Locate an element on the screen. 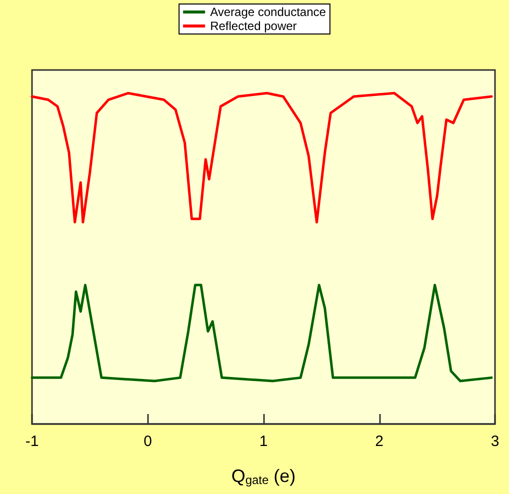 The height and width of the screenshot is (494, 509). x-tick-label: 3 is located at coordinates (495, 441).